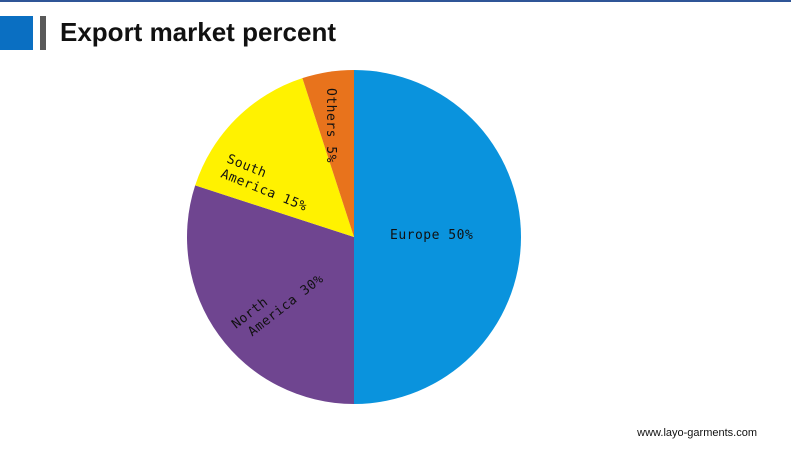 This screenshot has width=791, height=470. Describe the element at coordinates (198, 32) in the screenshot. I see `chart-title: Export market percent` at that location.